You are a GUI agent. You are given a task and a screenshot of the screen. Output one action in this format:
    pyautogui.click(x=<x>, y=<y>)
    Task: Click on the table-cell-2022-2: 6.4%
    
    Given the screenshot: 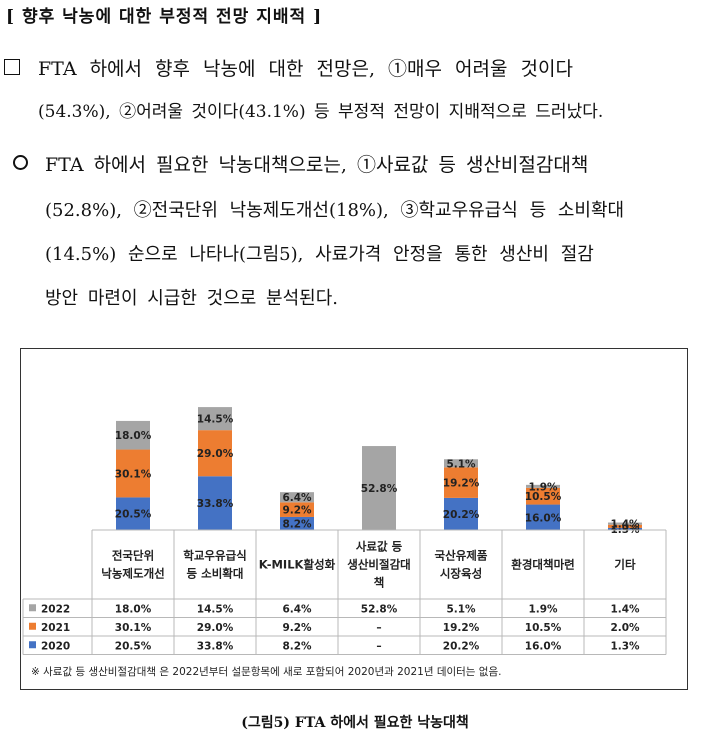 What is the action you would take?
    pyautogui.click(x=297, y=609)
    